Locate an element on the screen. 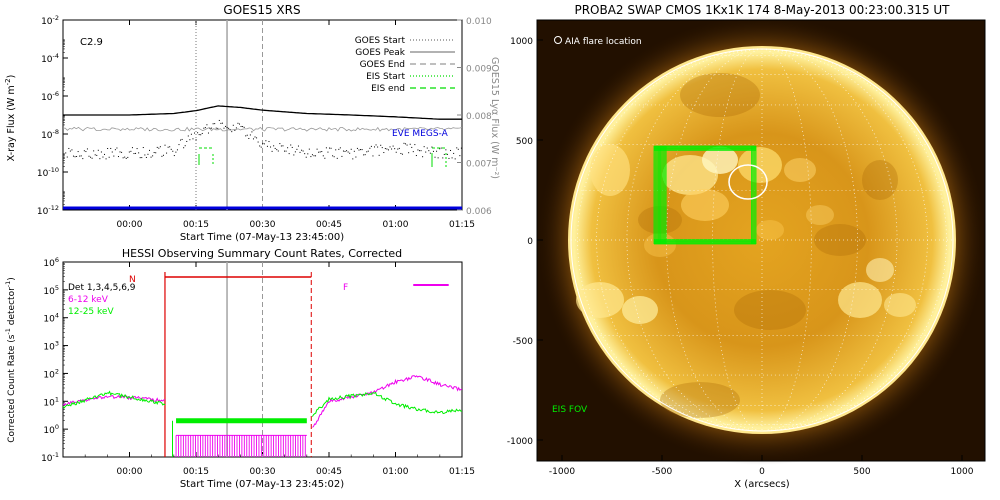 This screenshot has height=500, width=1000. swap-x-axis-label: X (arcsecs) is located at coordinates (762, 484).